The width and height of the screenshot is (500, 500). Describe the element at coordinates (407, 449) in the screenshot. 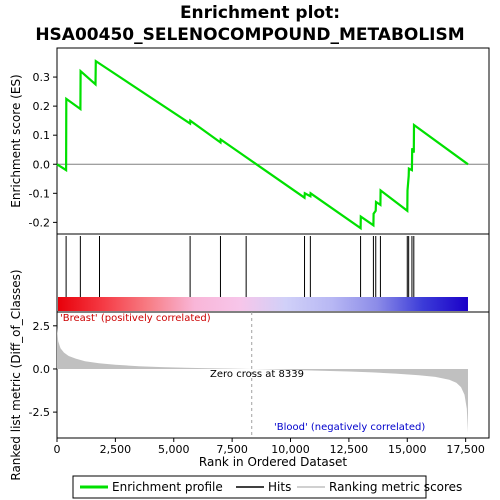

I see `x-tick-label: 15,000` at that location.